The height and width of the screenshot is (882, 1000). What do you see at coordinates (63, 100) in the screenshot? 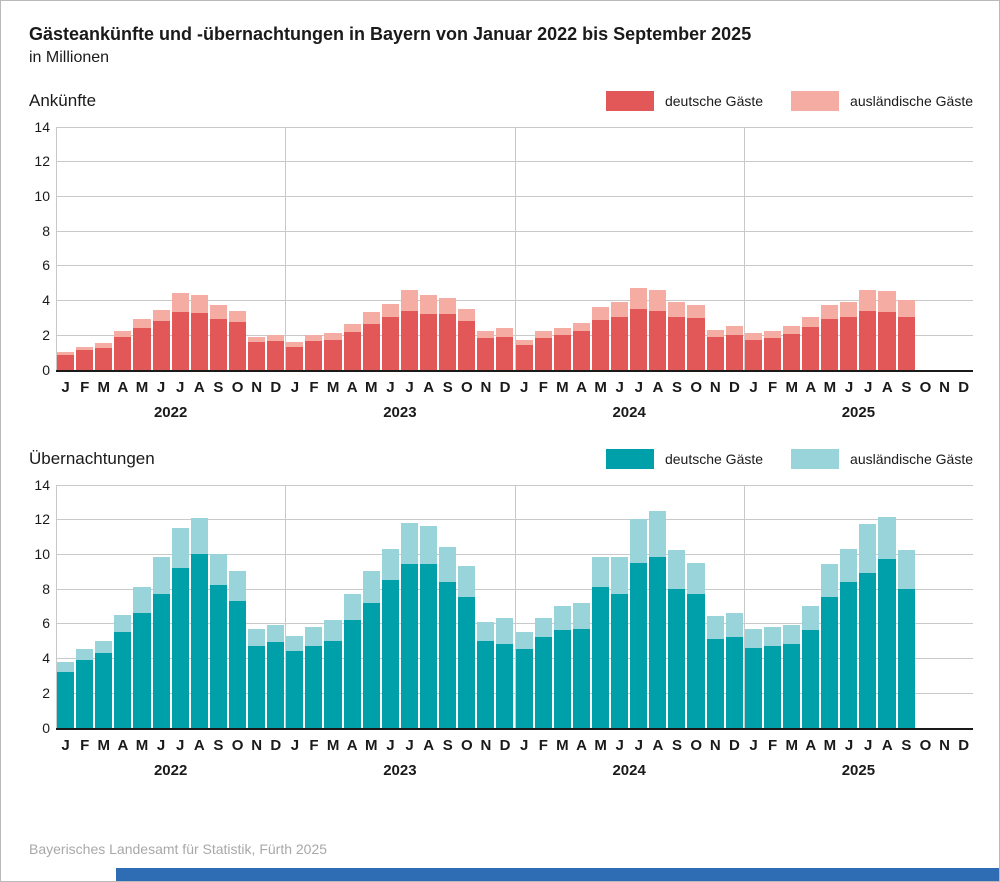
I see `arrivals-chart-title: Ankünfte` at bounding box center [63, 100].